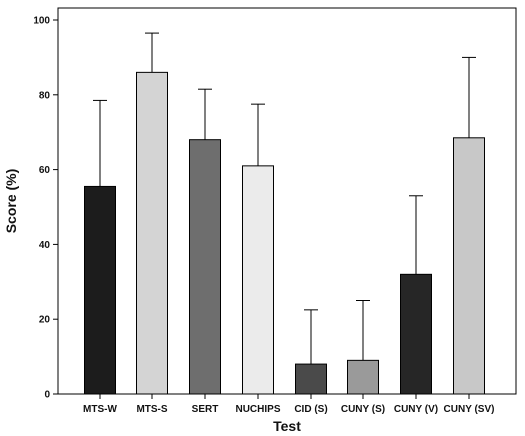 This screenshot has width=525, height=436. What do you see at coordinates (41, 21) in the screenshot?
I see `y-tick-label-100: 100` at bounding box center [41, 21].